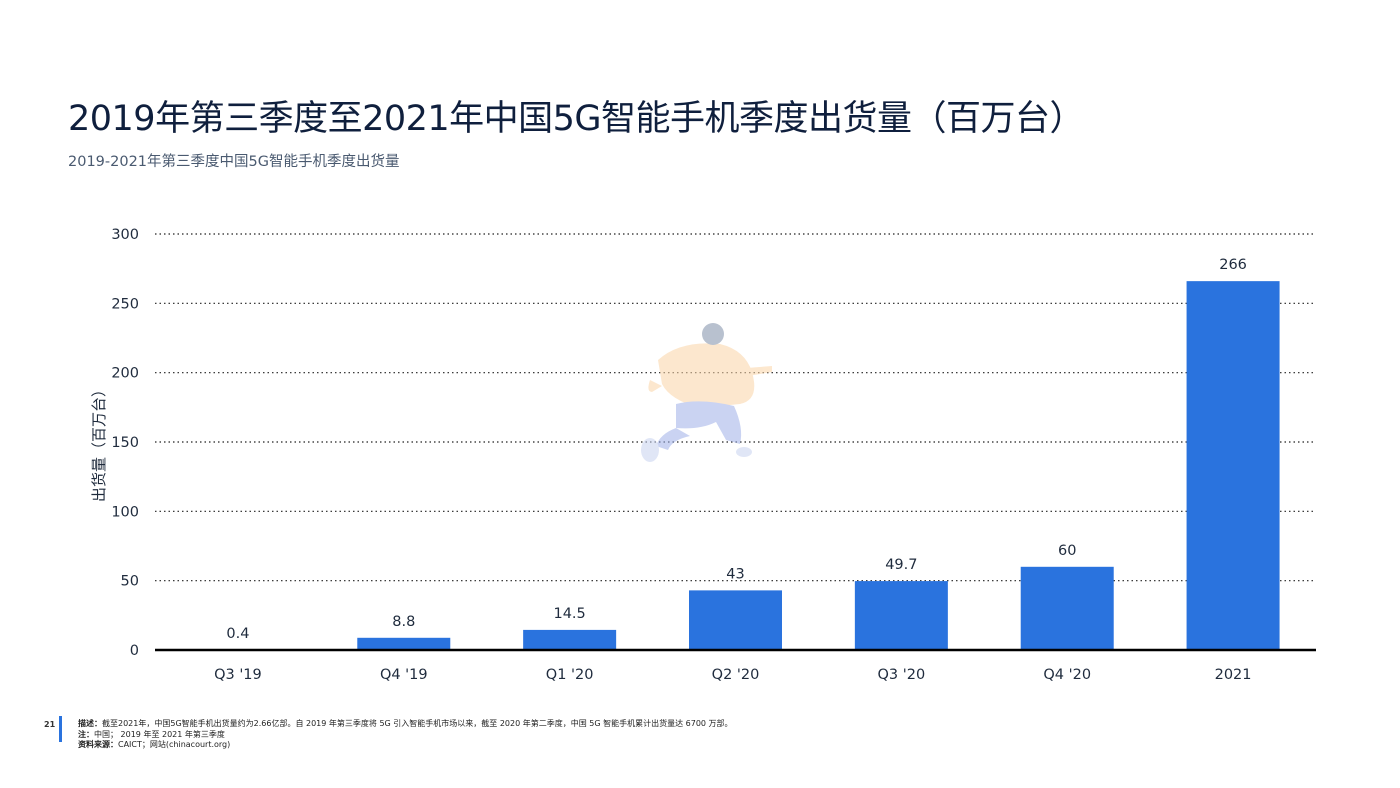  Describe the element at coordinates (1233, 675) in the screenshot. I see `x-tick-label: 2021` at that location.